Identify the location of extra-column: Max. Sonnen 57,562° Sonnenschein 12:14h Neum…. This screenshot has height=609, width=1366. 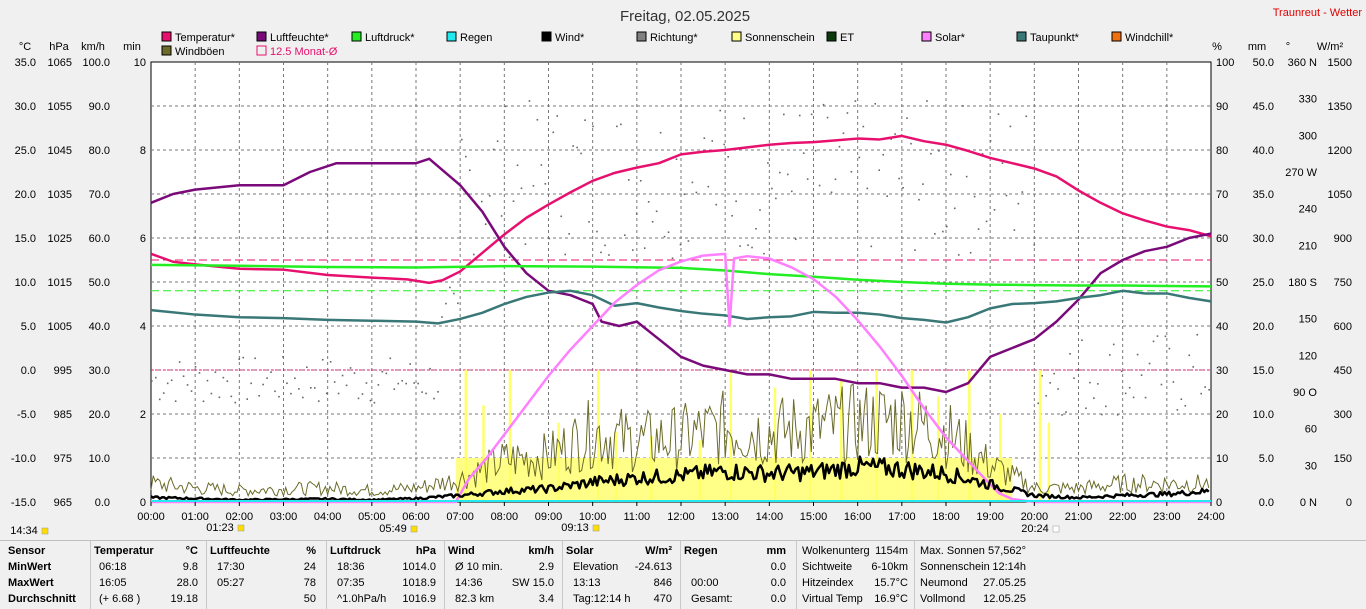
(973, 575).